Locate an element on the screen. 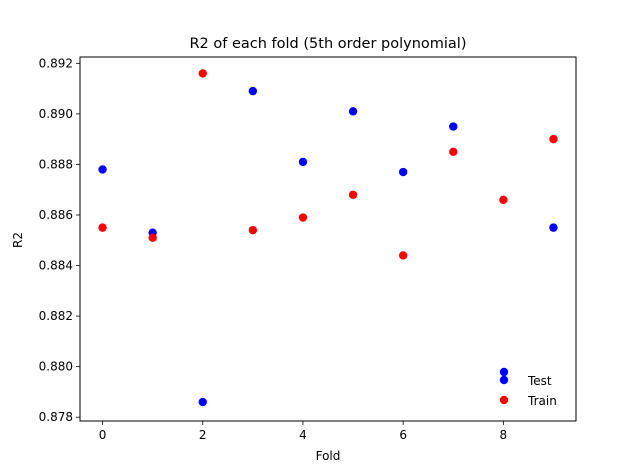 The height and width of the screenshot is (473, 640). legend-label-train: Train is located at coordinates (542, 401).